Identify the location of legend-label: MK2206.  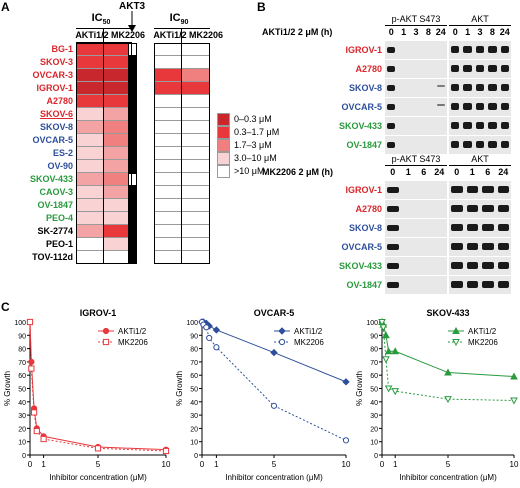
(133, 342).